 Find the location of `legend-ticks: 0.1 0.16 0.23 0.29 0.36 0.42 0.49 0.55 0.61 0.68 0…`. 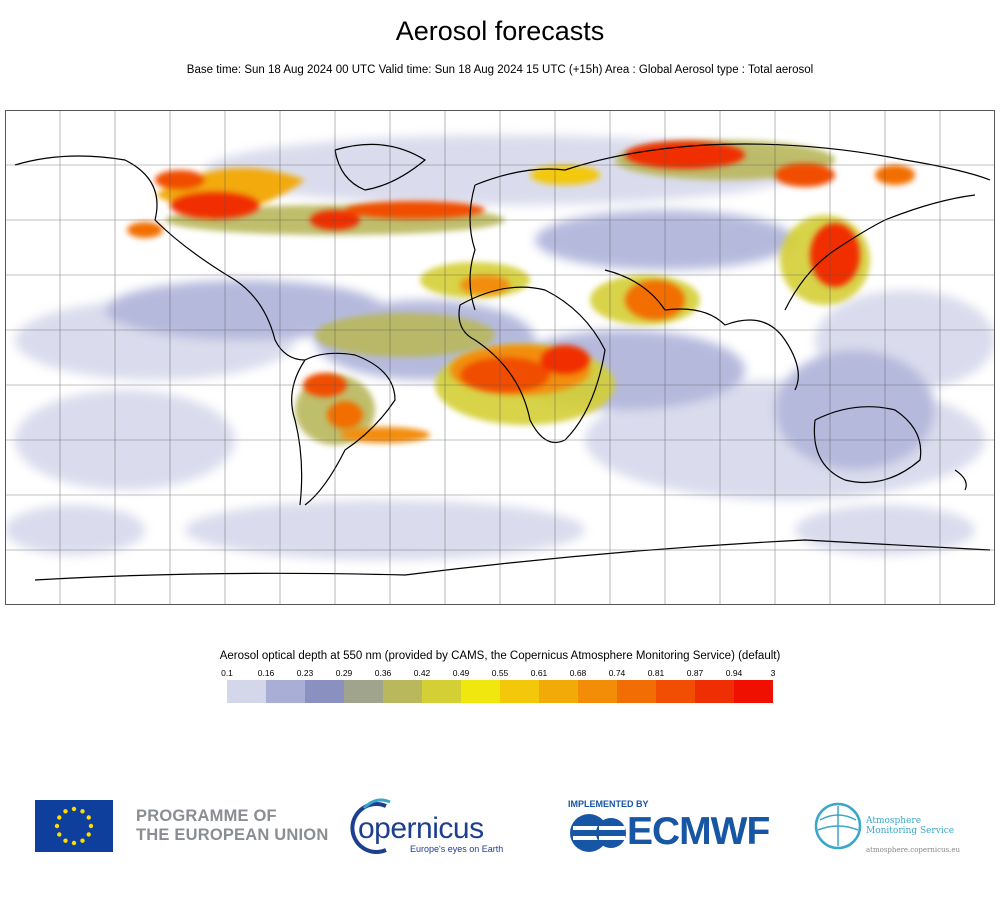

legend-ticks: 0.1 0.16 0.23 0.29 0.36 0.42 0.49 0.55 0.61 0.68 0… is located at coordinates (498, 674).